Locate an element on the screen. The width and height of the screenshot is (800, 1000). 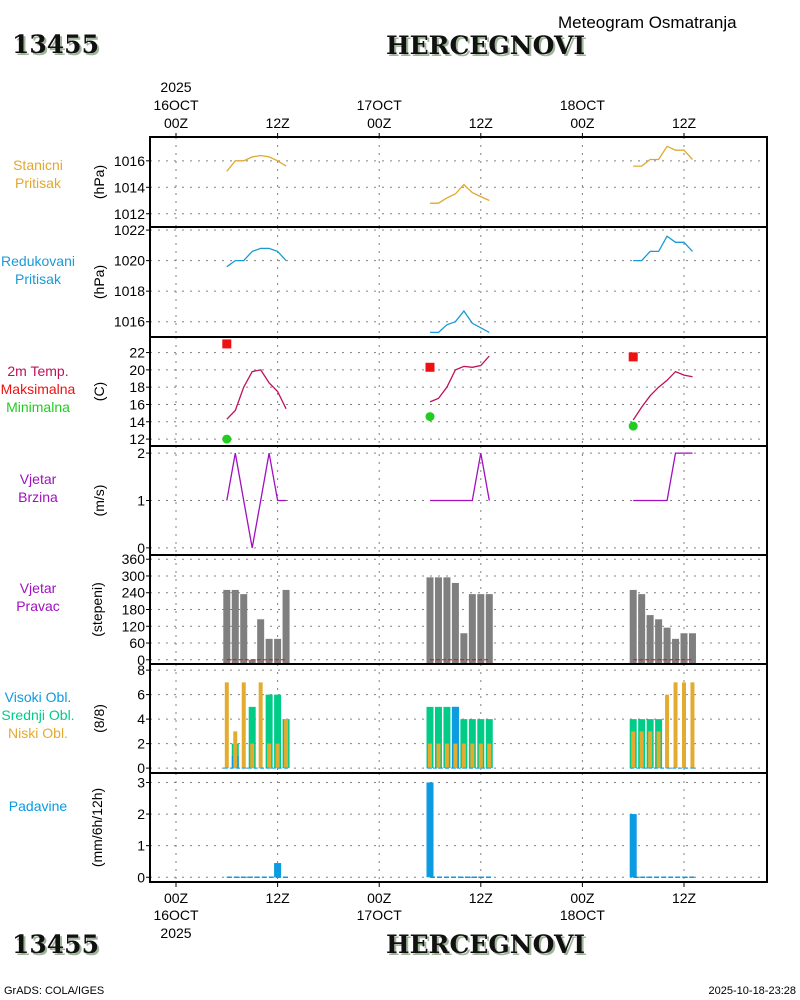
y-axis-label: (mm/6h/12h) is located at coordinates (97, 827).